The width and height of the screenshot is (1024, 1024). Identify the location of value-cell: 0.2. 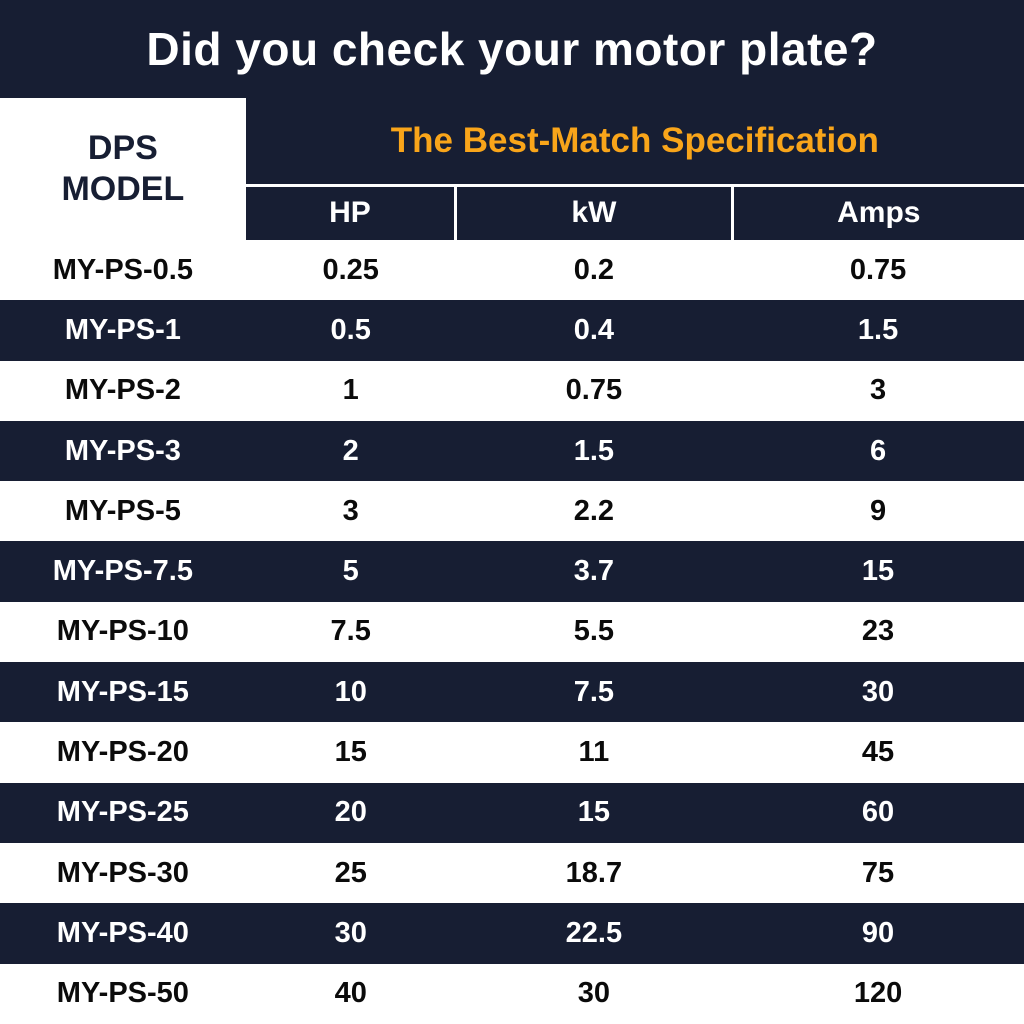
(594, 269).